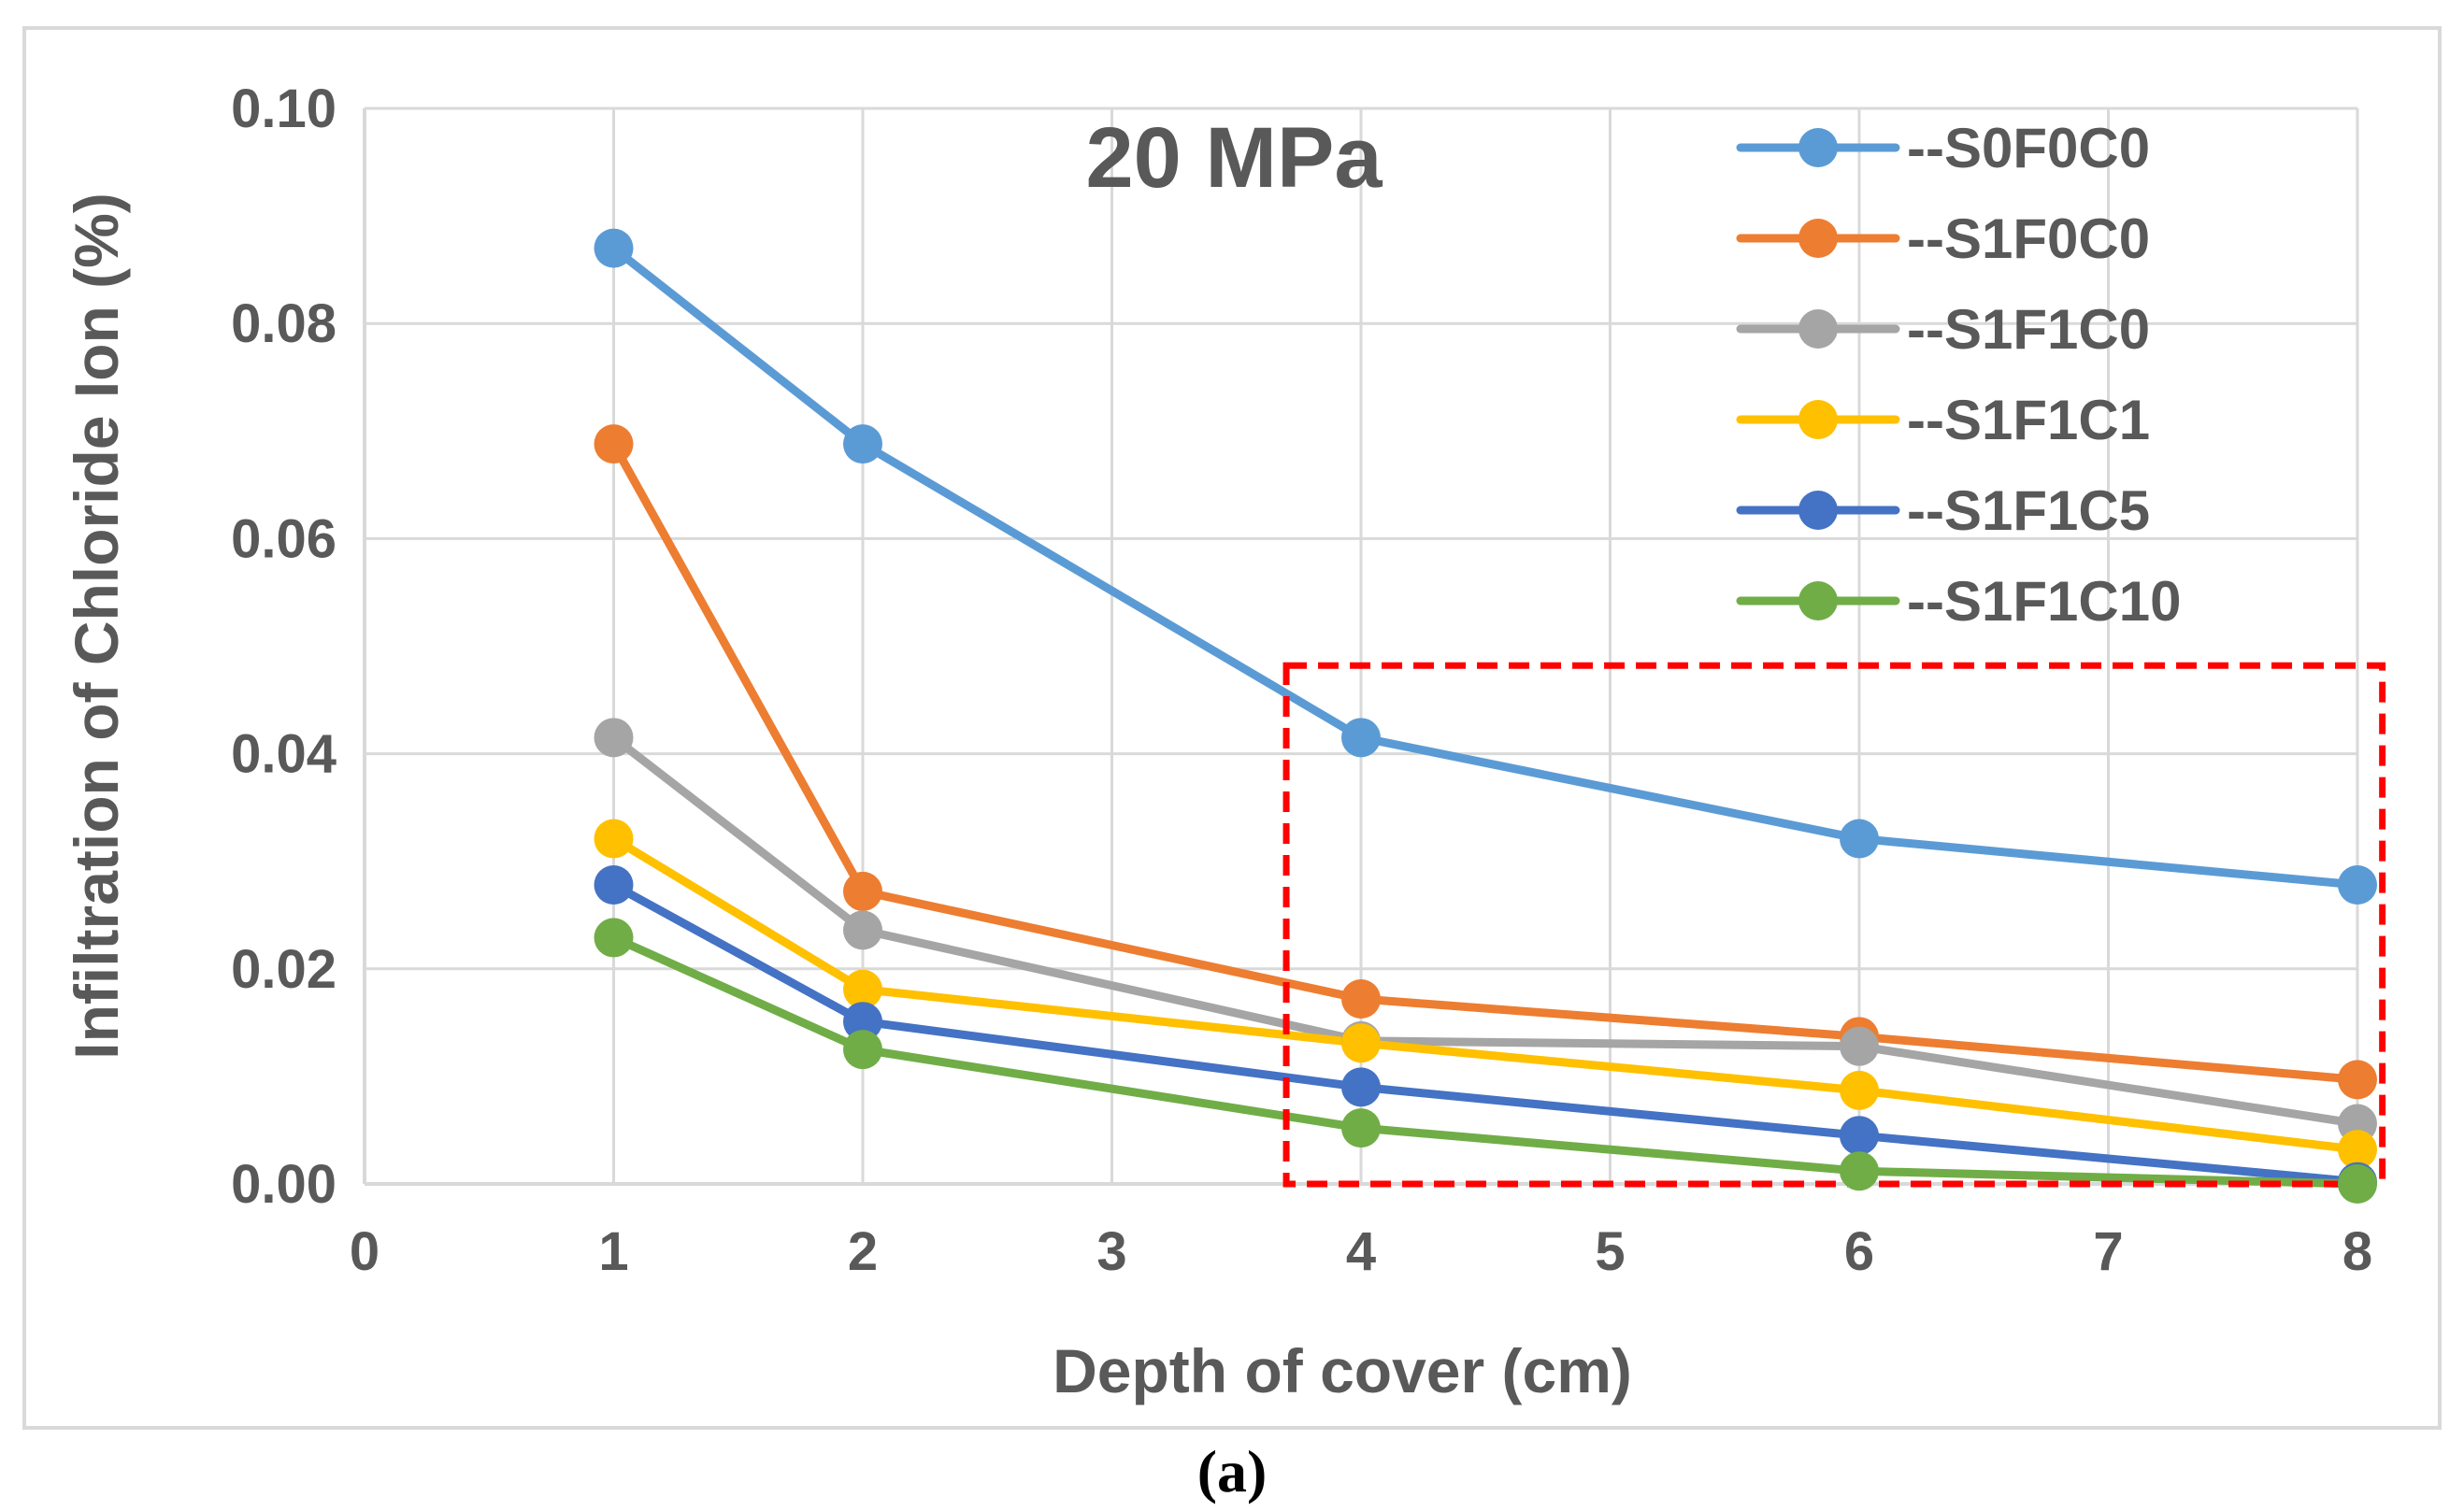 This screenshot has width=2464, height=1511. Describe the element at coordinates (284, 1184) in the screenshot. I see `y-tick-label: 0.00` at that location.